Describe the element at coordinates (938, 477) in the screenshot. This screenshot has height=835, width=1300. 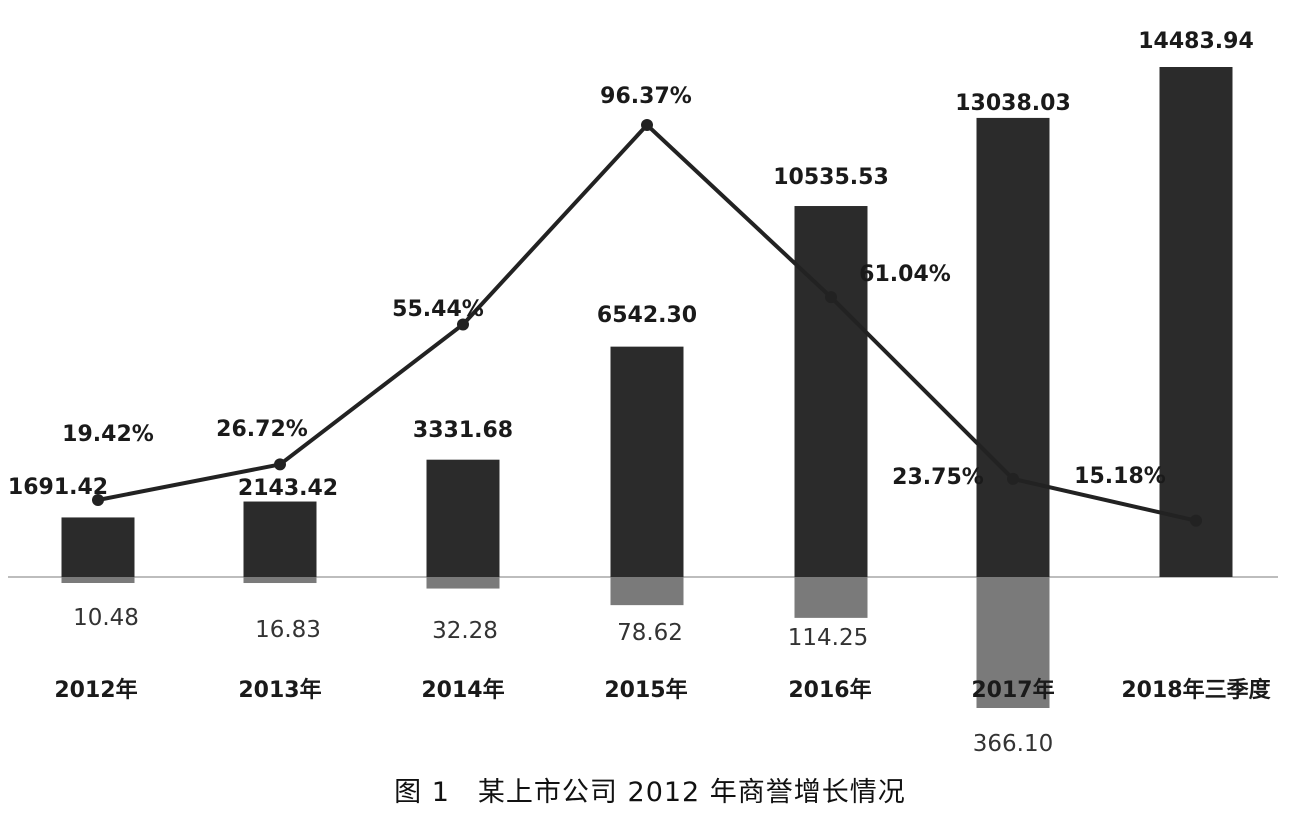
I see `growth-label-5: 23.75%` at that location.